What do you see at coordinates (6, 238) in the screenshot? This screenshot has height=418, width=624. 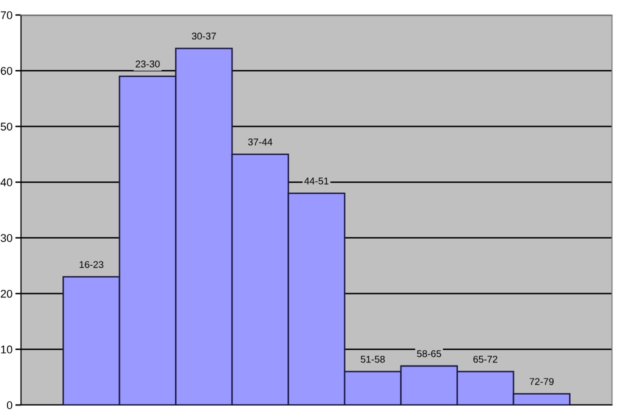 I see `y-tick-label: 30` at bounding box center [6, 238].